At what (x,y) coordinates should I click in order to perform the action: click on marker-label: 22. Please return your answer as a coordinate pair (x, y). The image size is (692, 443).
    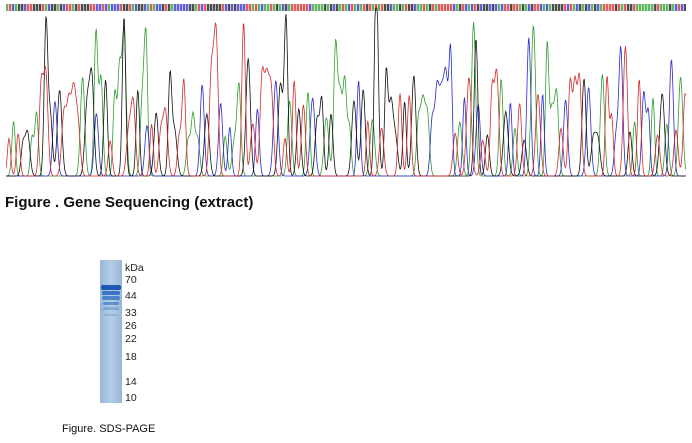
    Looking at the image, I should click on (131, 339).